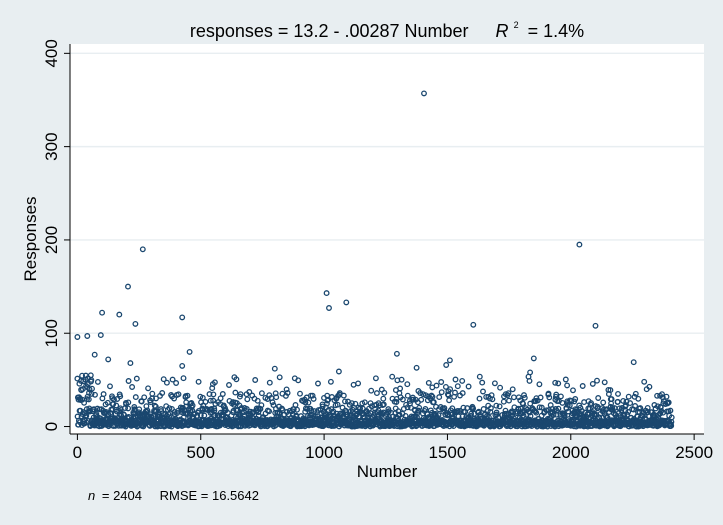 This screenshot has width=723, height=525. What do you see at coordinates (387, 471) in the screenshot?
I see `x-axis-title: Number` at bounding box center [387, 471].